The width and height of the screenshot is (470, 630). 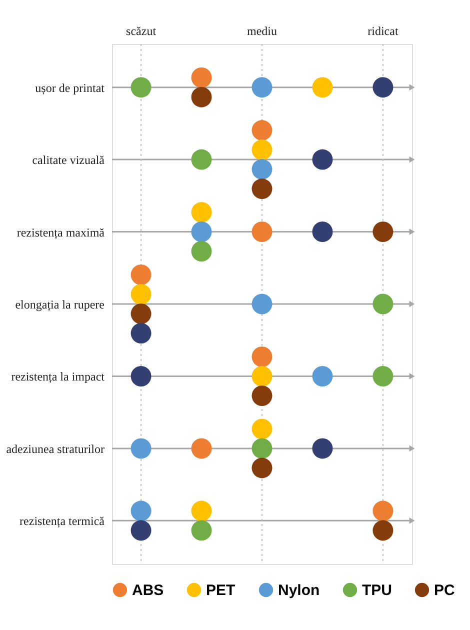 I want to click on legend-label: ABS, so click(x=148, y=590).